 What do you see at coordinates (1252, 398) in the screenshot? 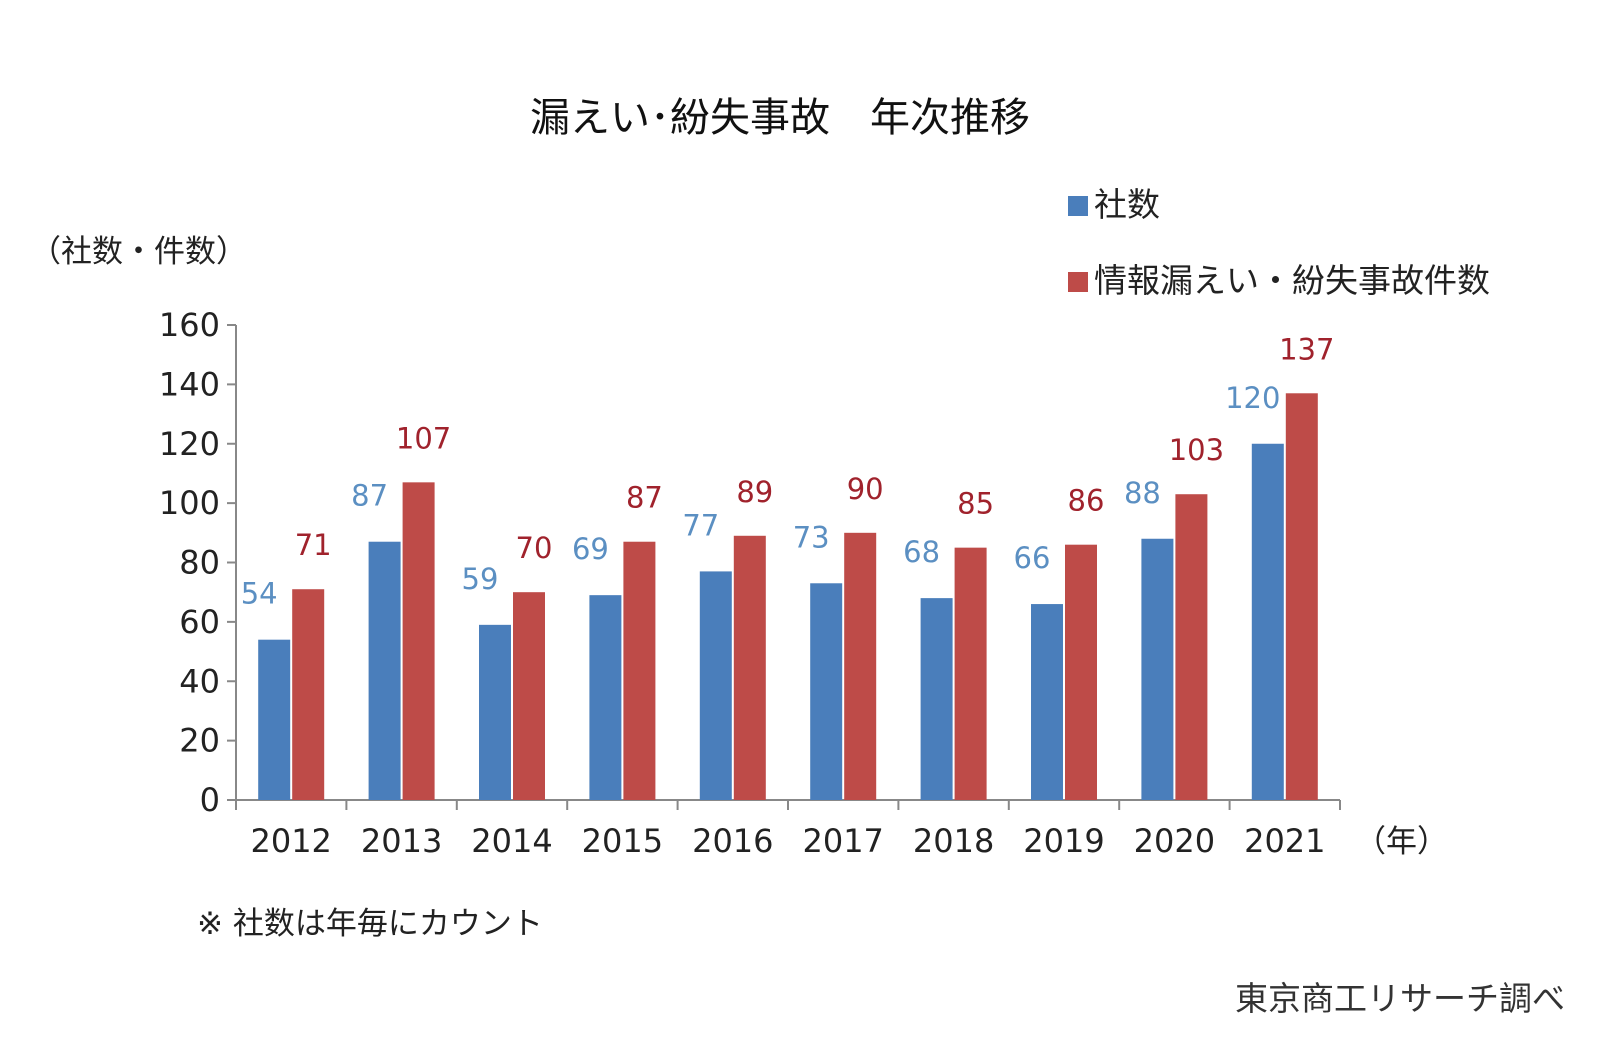
I see `data-label-companies-2021: 120` at bounding box center [1252, 398].